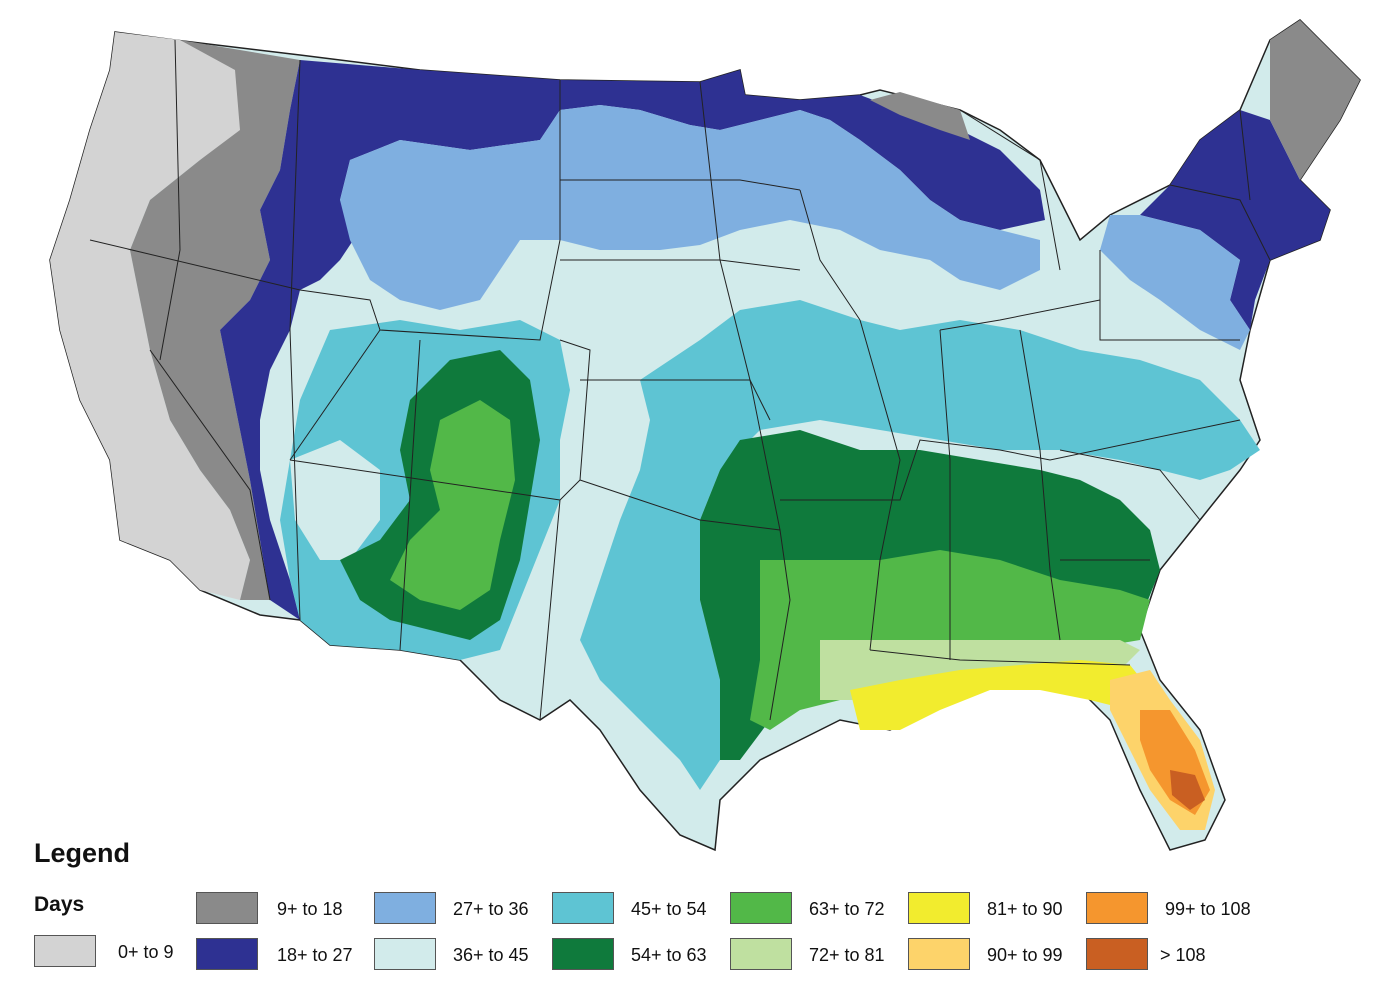 Image resolution: width=1378 pixels, height=989 pixels. I want to click on legend-label: 63+ to 72, so click(847, 909).